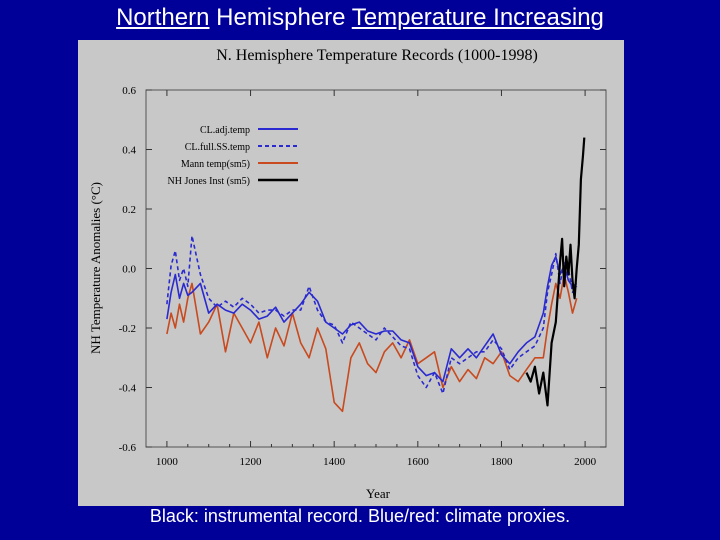 Image resolution: width=720 pixels, height=540 pixels. What do you see at coordinates (280, 17) in the screenshot?
I see `slide-title-part: Hemisphere` at bounding box center [280, 17].